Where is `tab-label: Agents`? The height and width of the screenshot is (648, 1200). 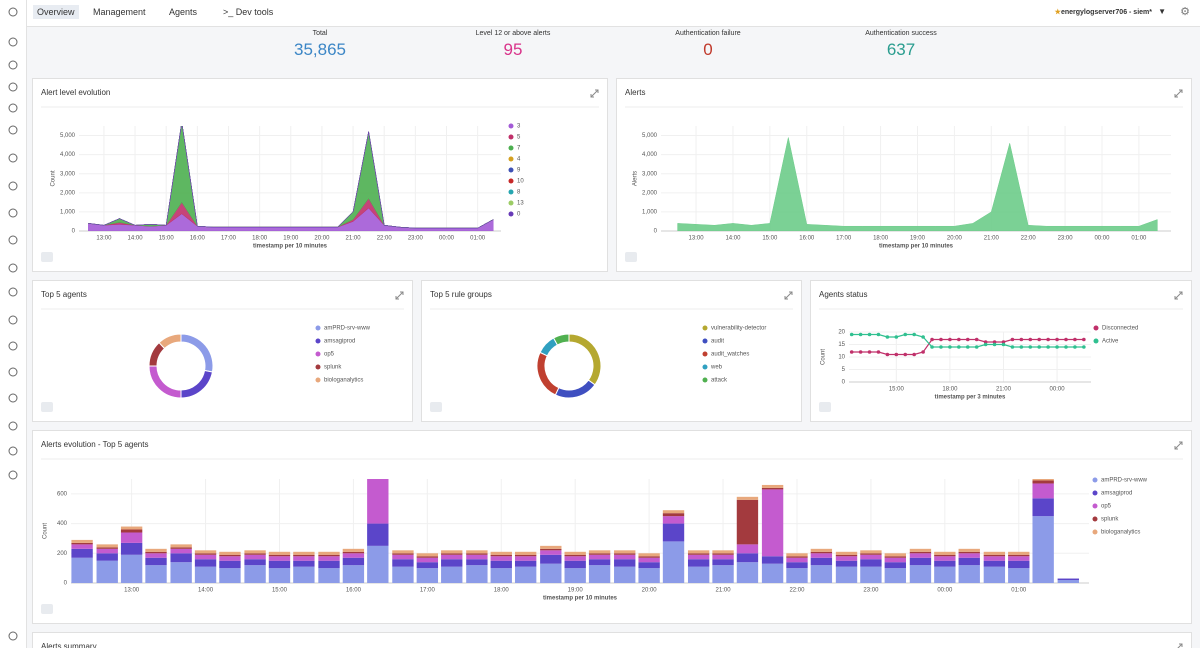
tab-label: Agents is located at coordinates (183, 12).